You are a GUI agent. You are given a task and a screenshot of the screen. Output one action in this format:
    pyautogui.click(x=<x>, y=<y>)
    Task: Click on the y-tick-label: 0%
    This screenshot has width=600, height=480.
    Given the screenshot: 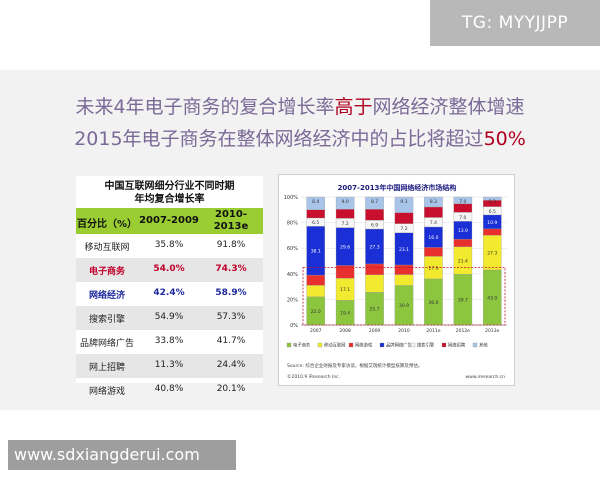 What is the action you would take?
    pyautogui.click(x=294, y=326)
    